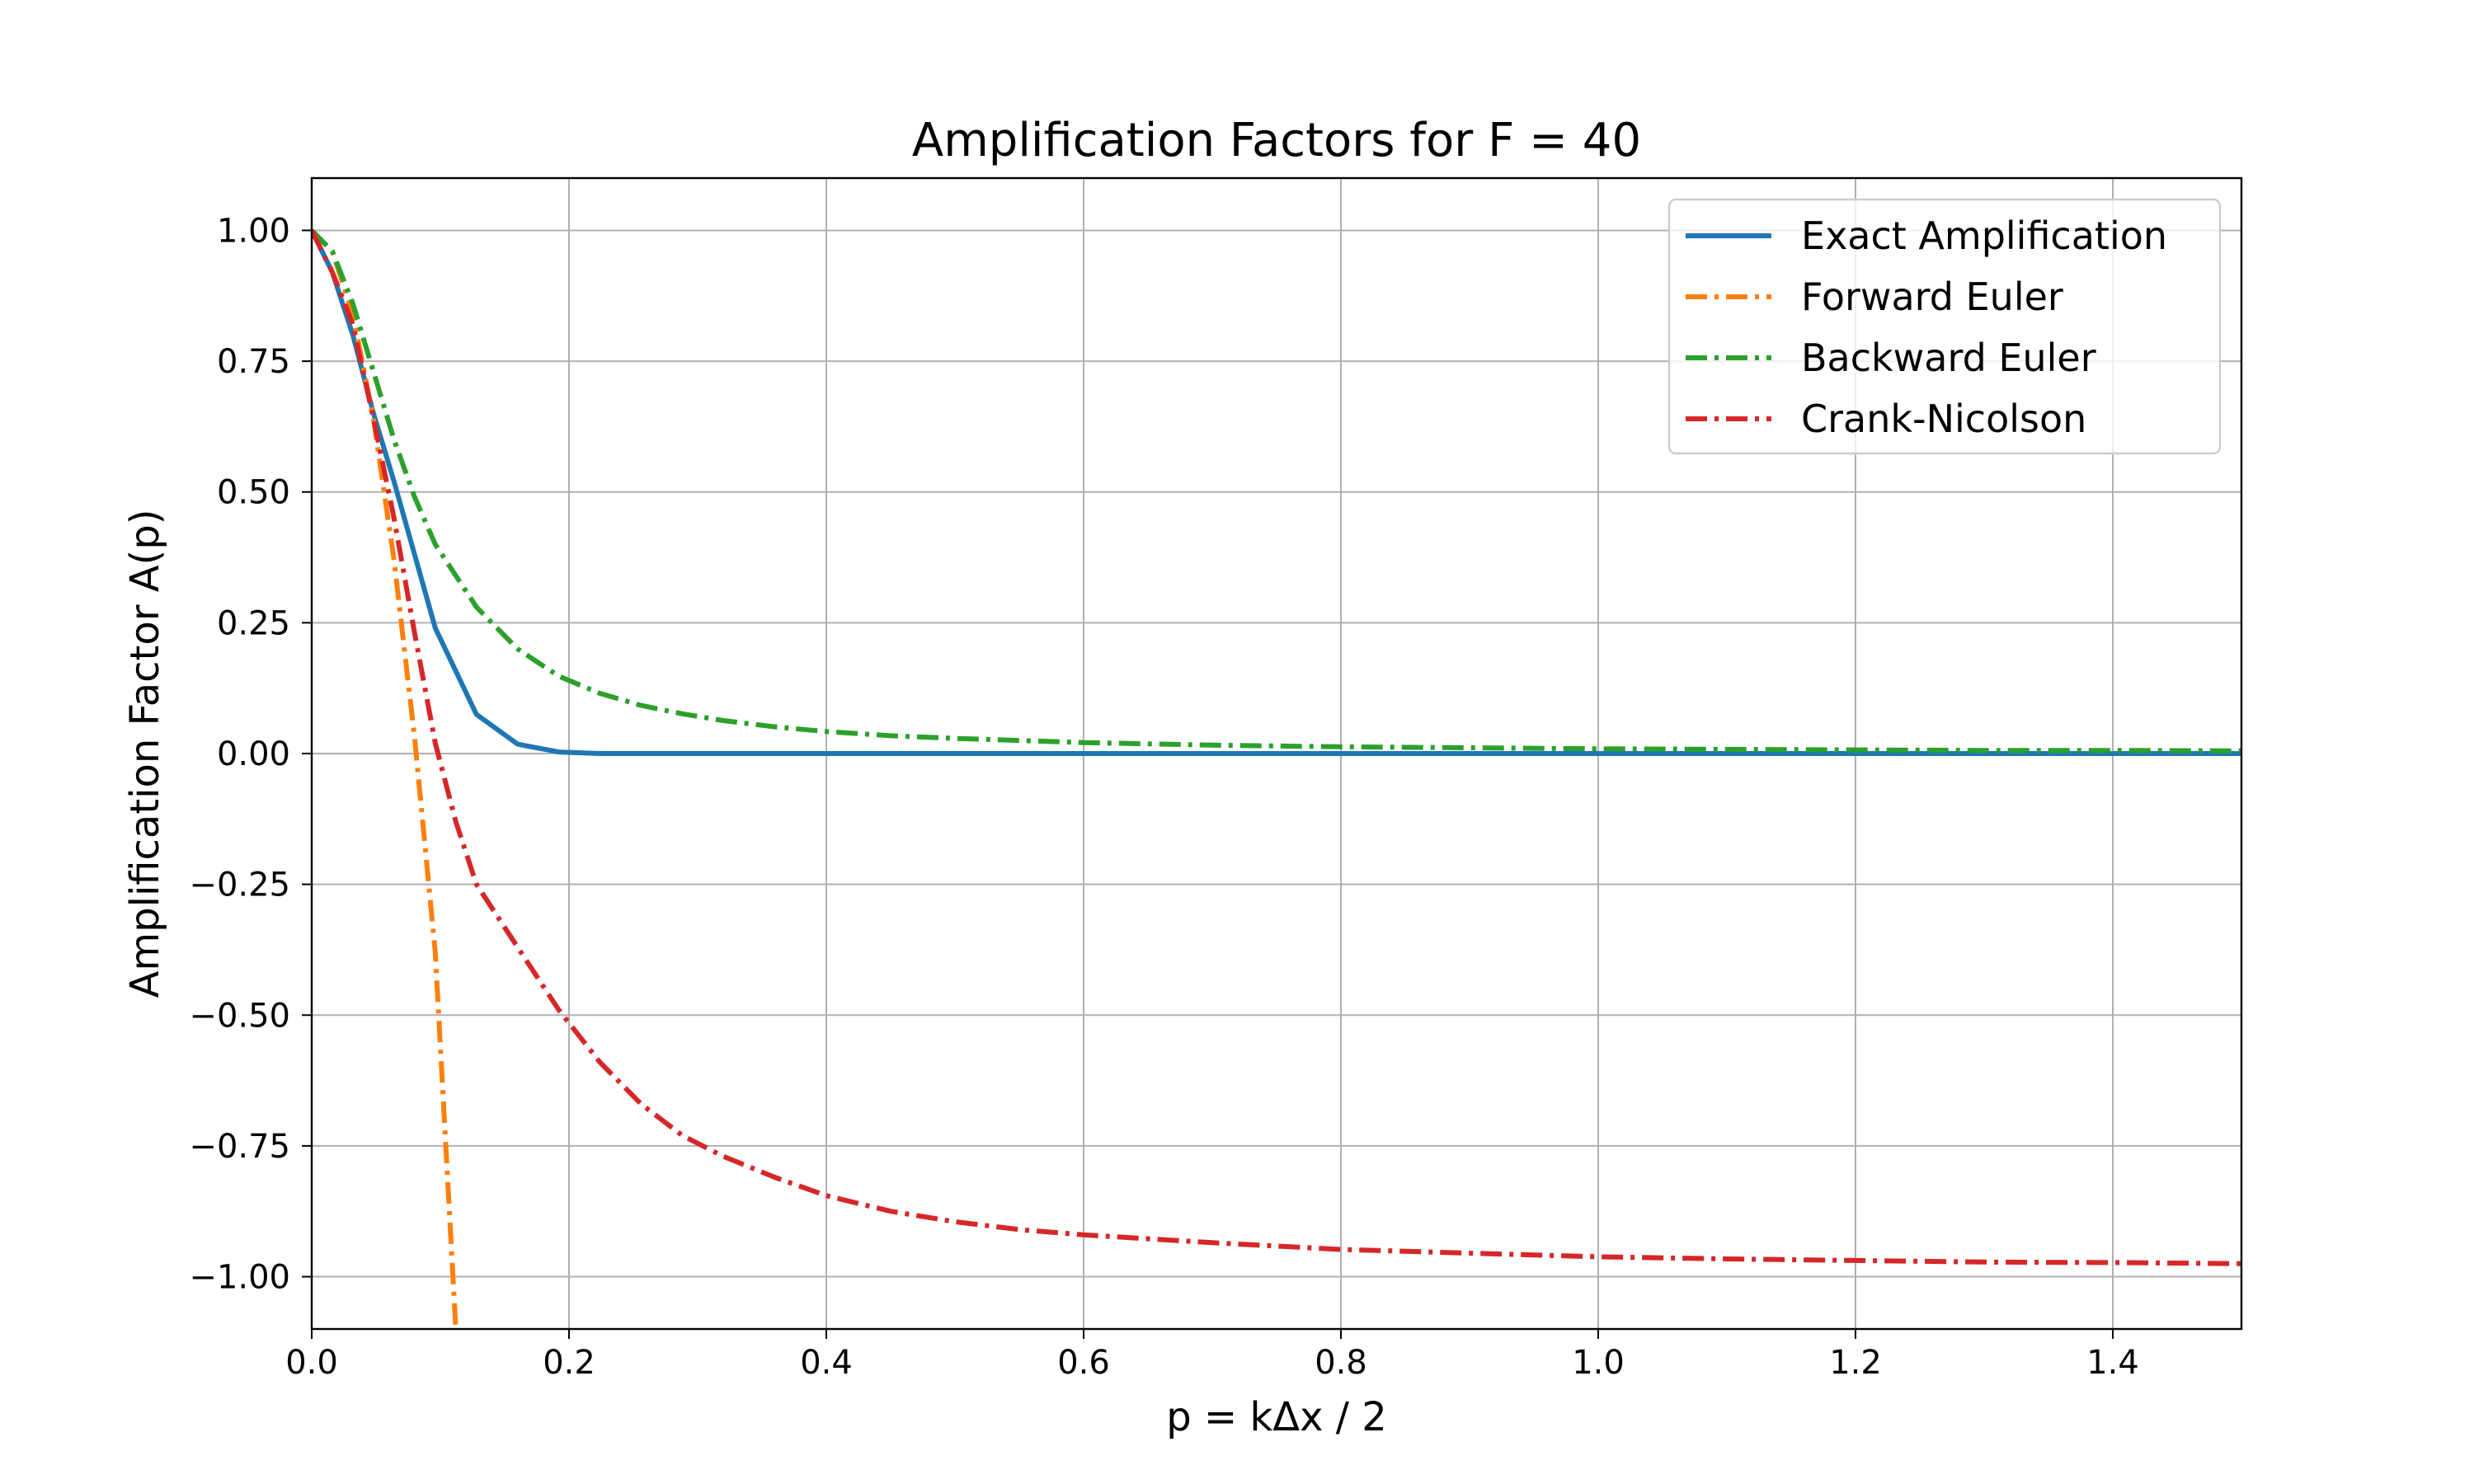 The image size is (2474, 1484). What do you see at coordinates (253, 362) in the screenshot?
I see `y-tick-label: 0.75` at bounding box center [253, 362].